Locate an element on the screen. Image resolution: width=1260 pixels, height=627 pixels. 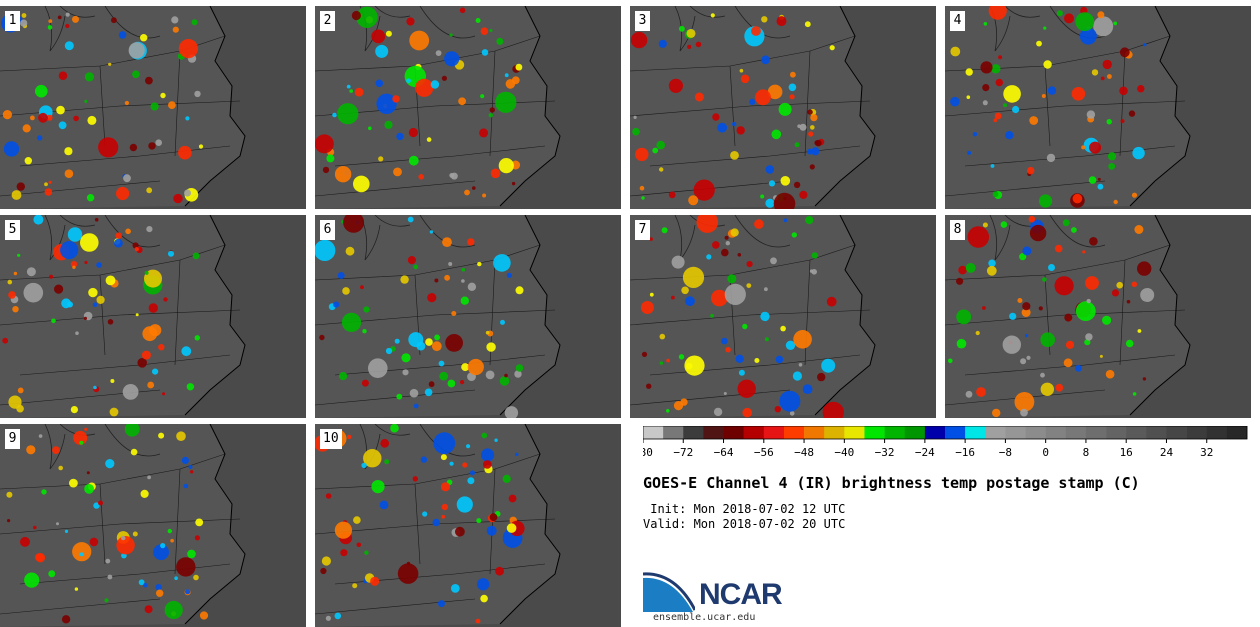
colorbar-tick-label: −16 is located at coordinates (965, 452).